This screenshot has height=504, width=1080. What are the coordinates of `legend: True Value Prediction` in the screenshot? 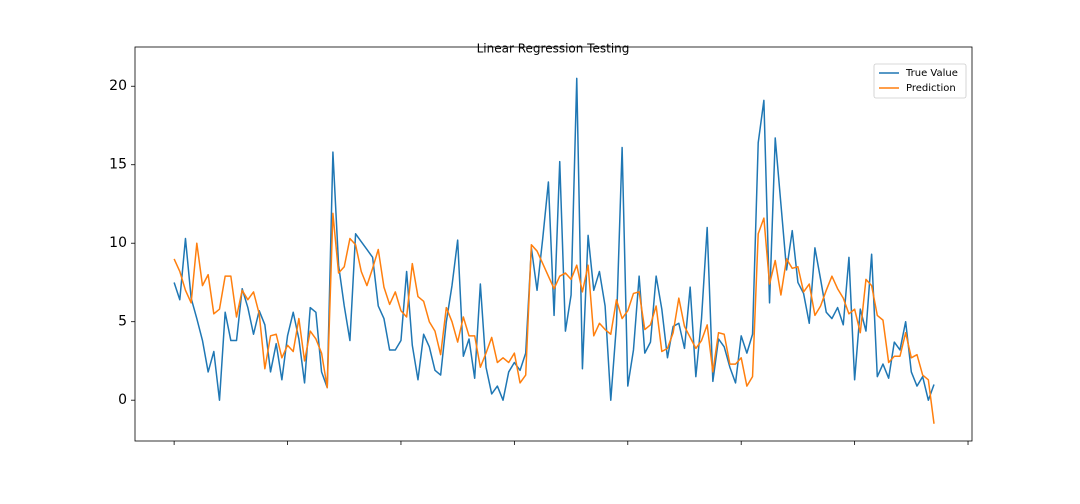 It's located at (920, 81).